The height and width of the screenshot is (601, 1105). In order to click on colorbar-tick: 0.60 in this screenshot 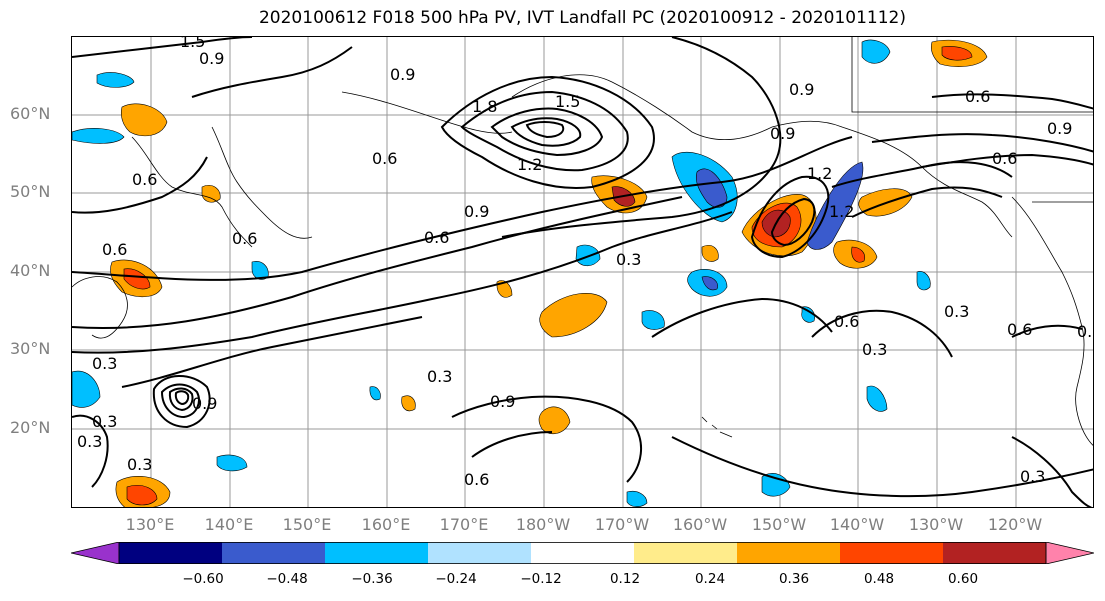, I will do `click(963, 579)`.